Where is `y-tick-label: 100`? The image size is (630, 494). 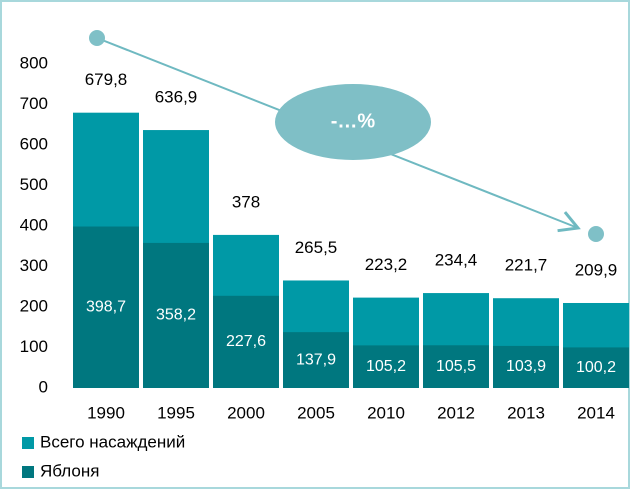
y-tick-label: 100 is located at coordinates (34, 346).